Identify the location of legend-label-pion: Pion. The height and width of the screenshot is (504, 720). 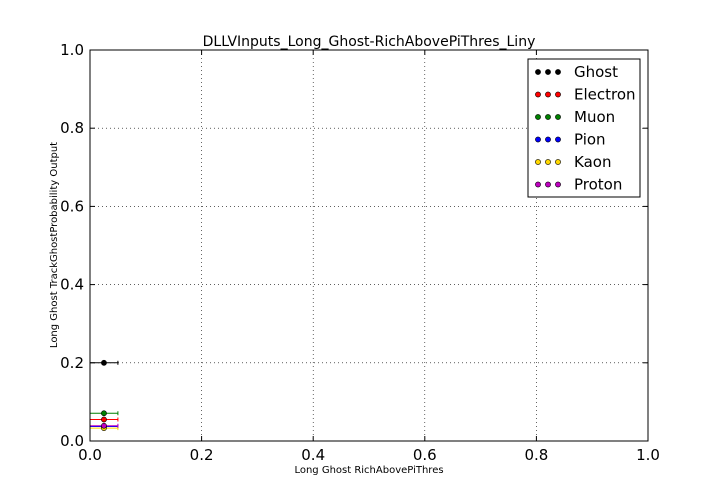
(590, 140).